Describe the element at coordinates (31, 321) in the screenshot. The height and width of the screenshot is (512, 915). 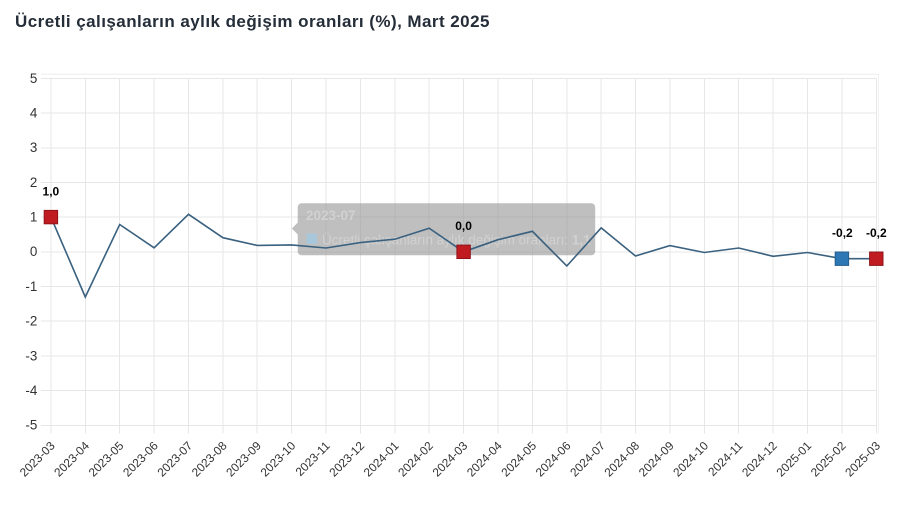
I see `svg-text: -2` at that location.